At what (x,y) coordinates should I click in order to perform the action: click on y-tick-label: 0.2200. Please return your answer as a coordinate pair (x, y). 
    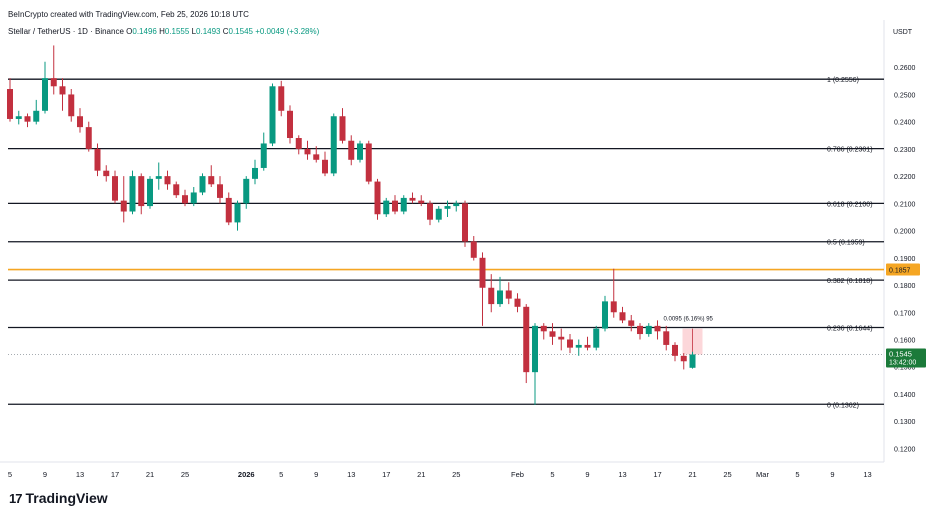
    Looking at the image, I should click on (905, 177).